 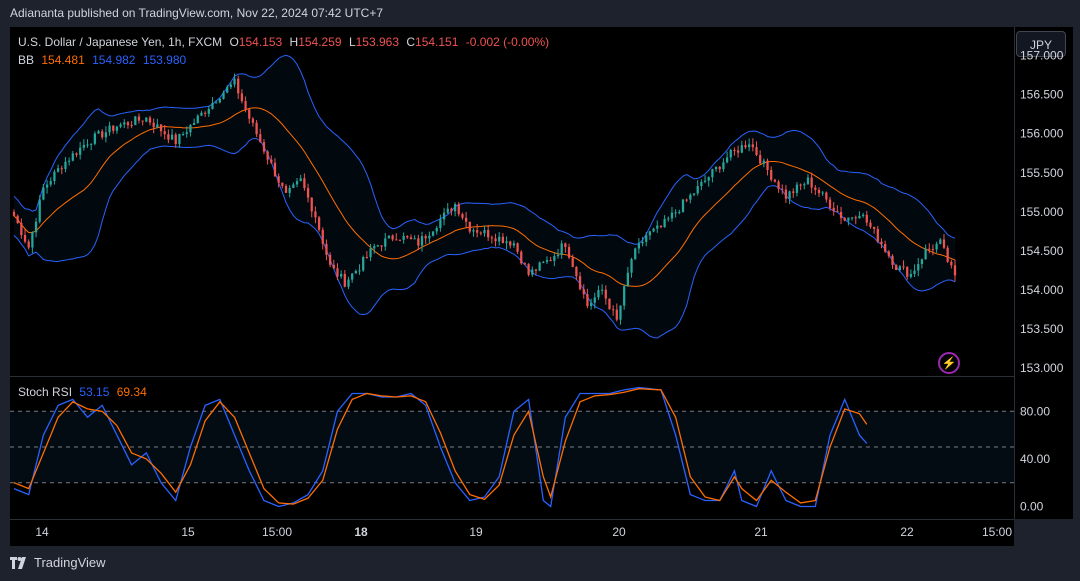 I want to click on bb-upper-value: 154.982, so click(x=114, y=60).